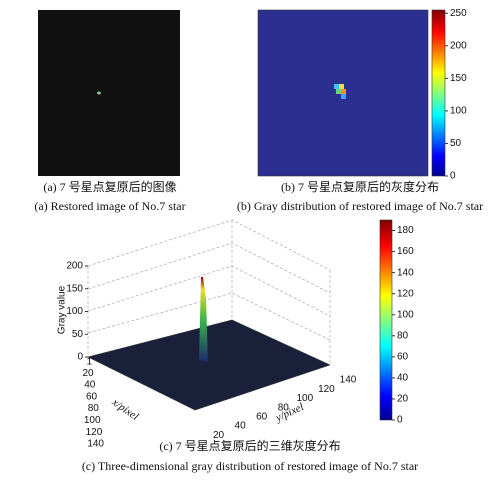  What do you see at coordinates (456, 143) in the screenshot?
I see `colorbar-tick-label: 50` at bounding box center [456, 143].